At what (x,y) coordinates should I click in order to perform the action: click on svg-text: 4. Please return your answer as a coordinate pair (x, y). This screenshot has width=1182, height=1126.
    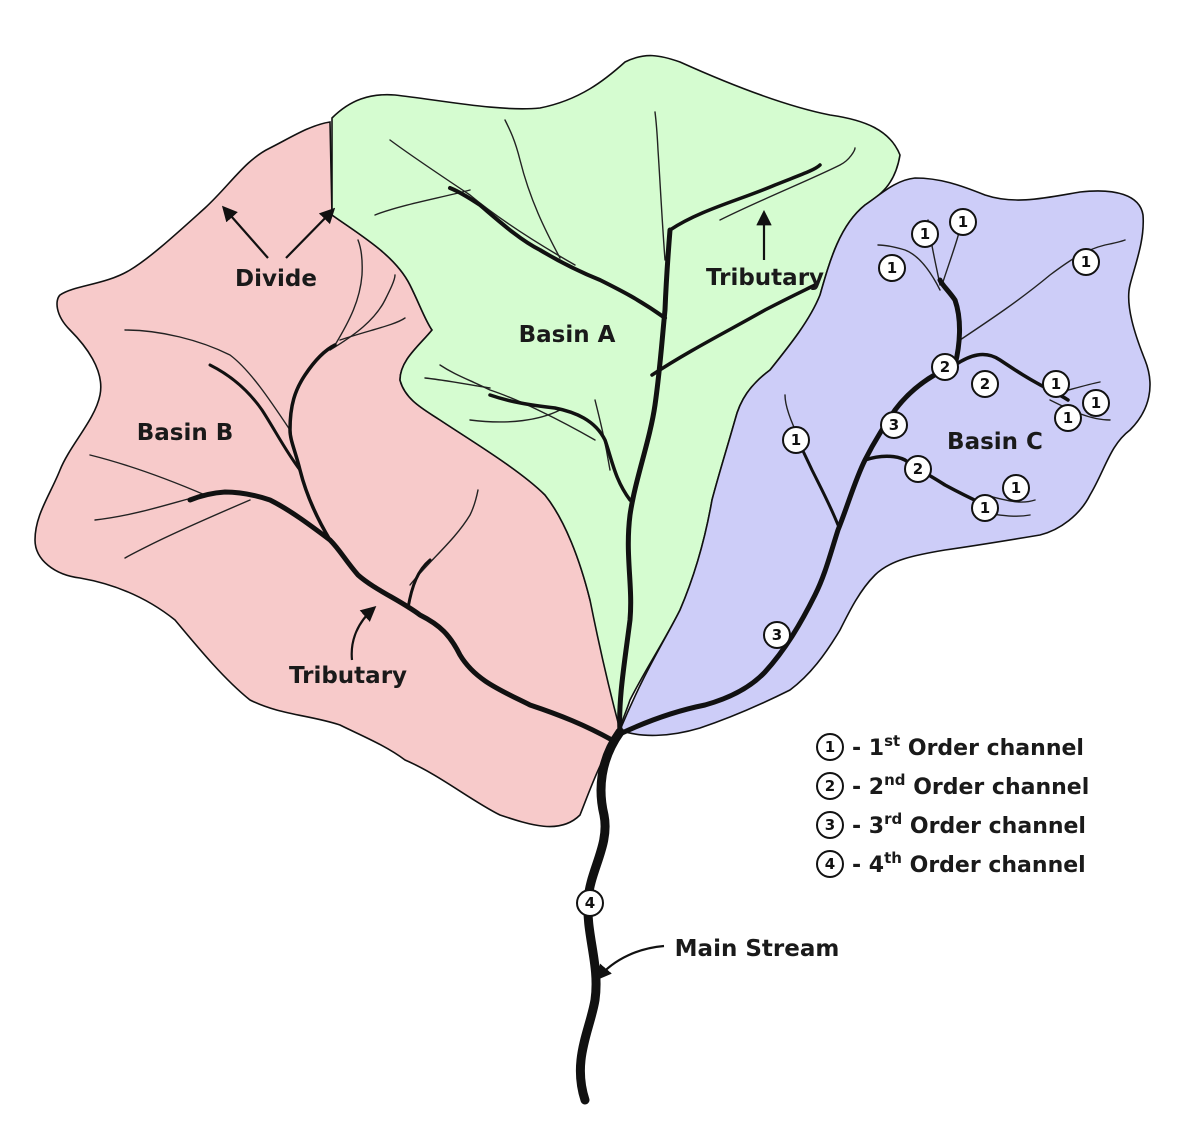
    Looking at the image, I should click on (590, 903).